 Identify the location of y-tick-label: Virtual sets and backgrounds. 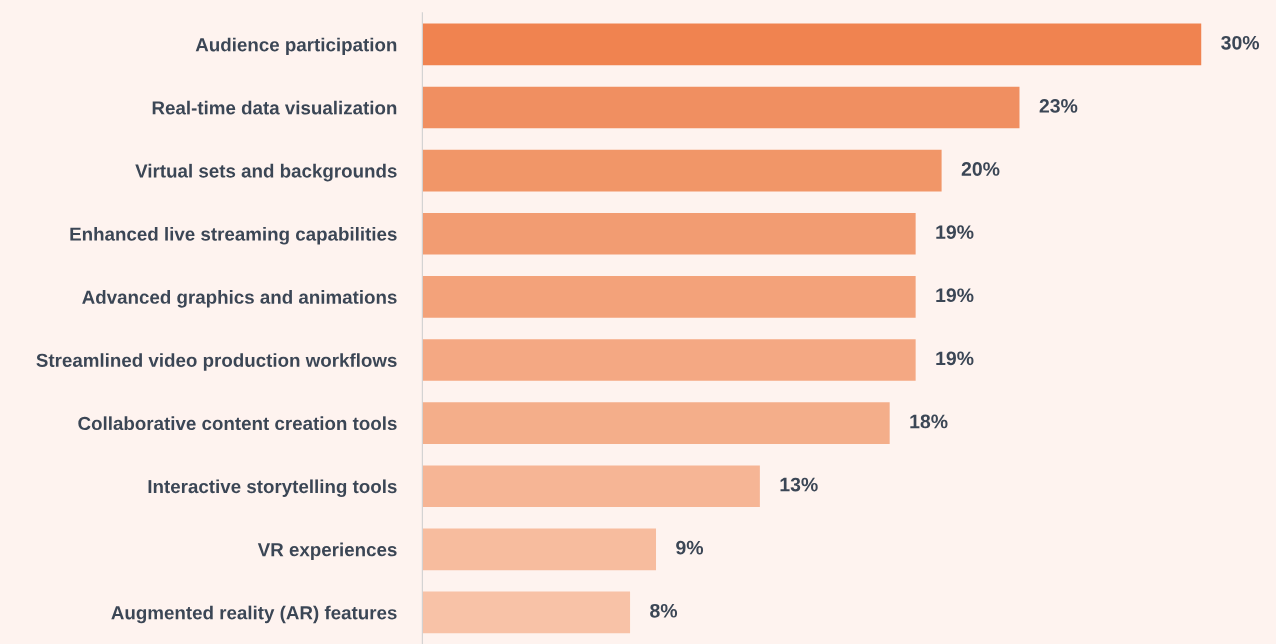
(266, 172).